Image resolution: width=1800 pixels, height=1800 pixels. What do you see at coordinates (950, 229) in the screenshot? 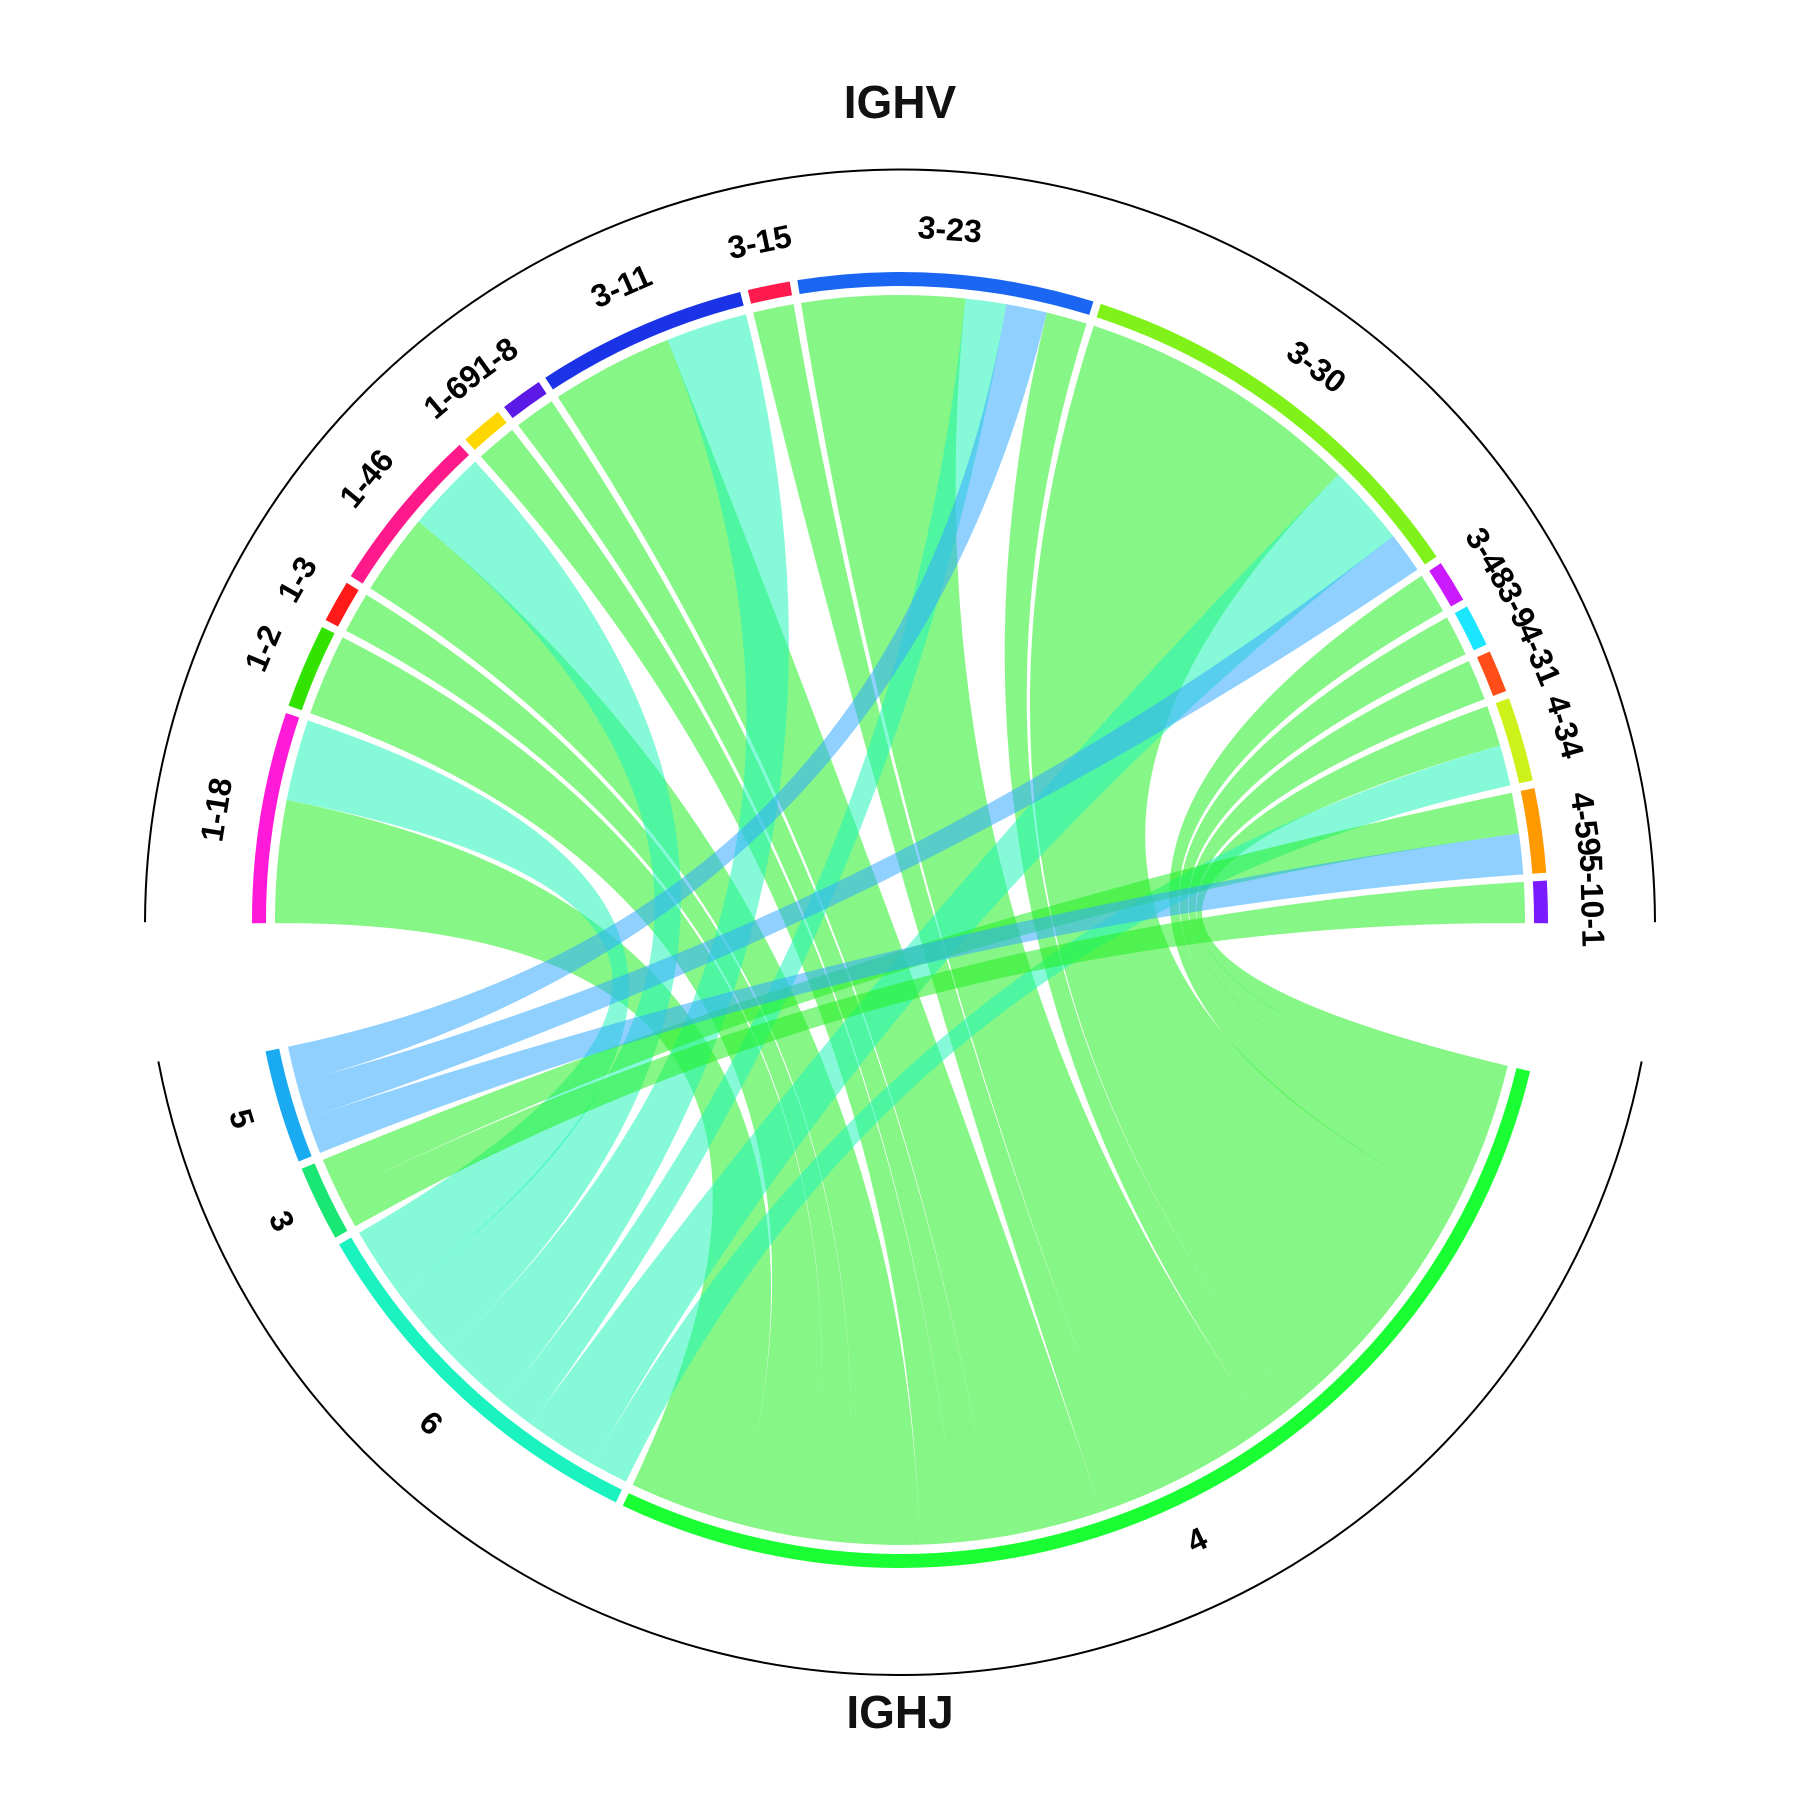
I see `sector-label-v3-23: 3-23` at bounding box center [950, 229].